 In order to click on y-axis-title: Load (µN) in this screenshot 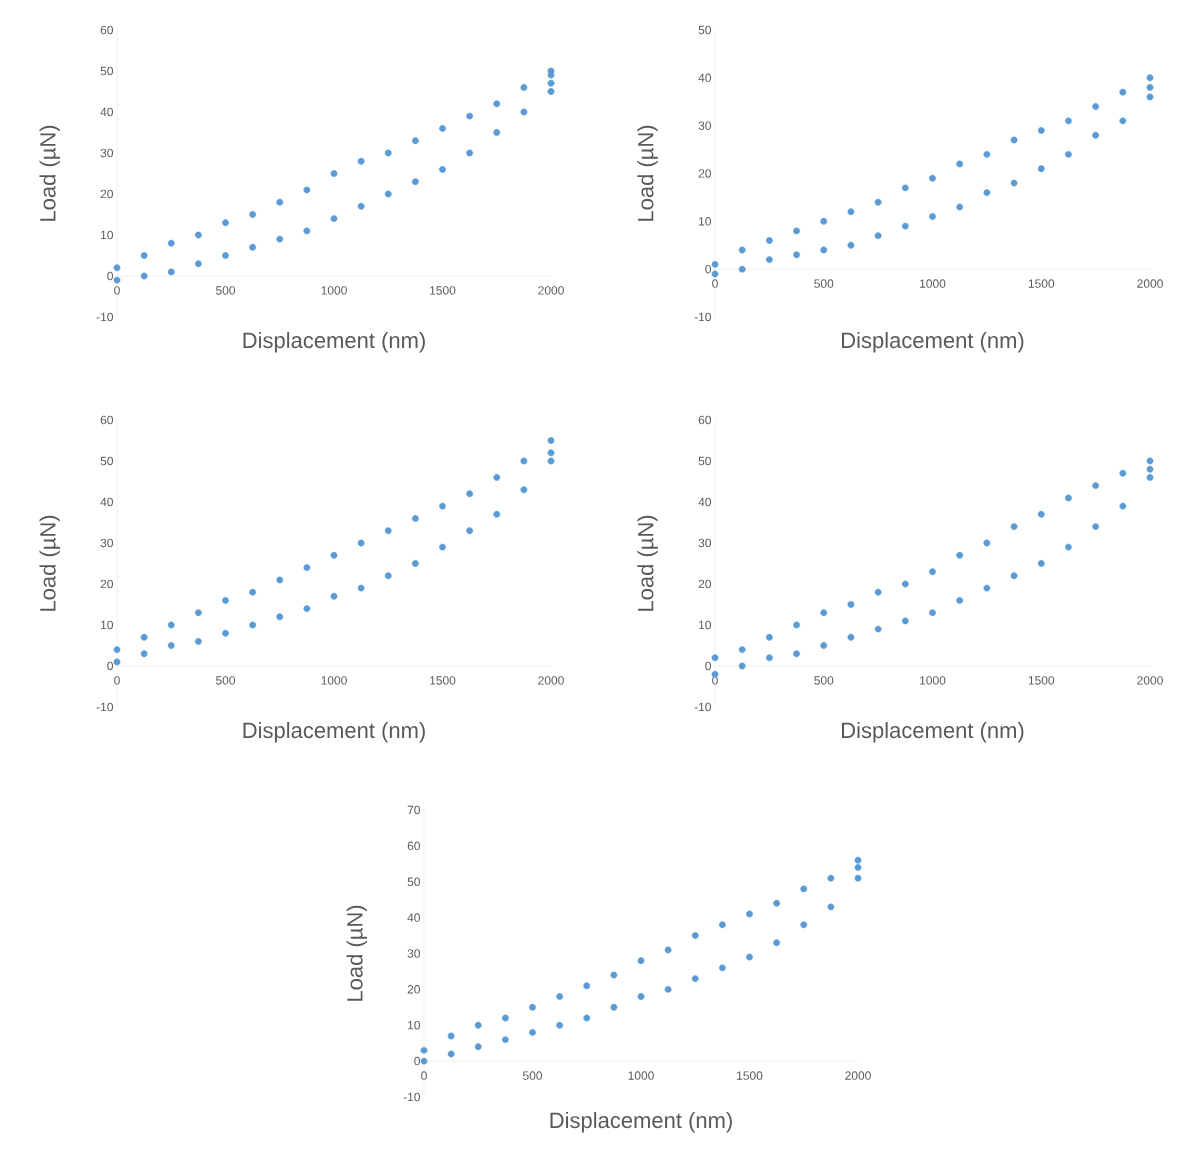, I will do `click(647, 173)`.